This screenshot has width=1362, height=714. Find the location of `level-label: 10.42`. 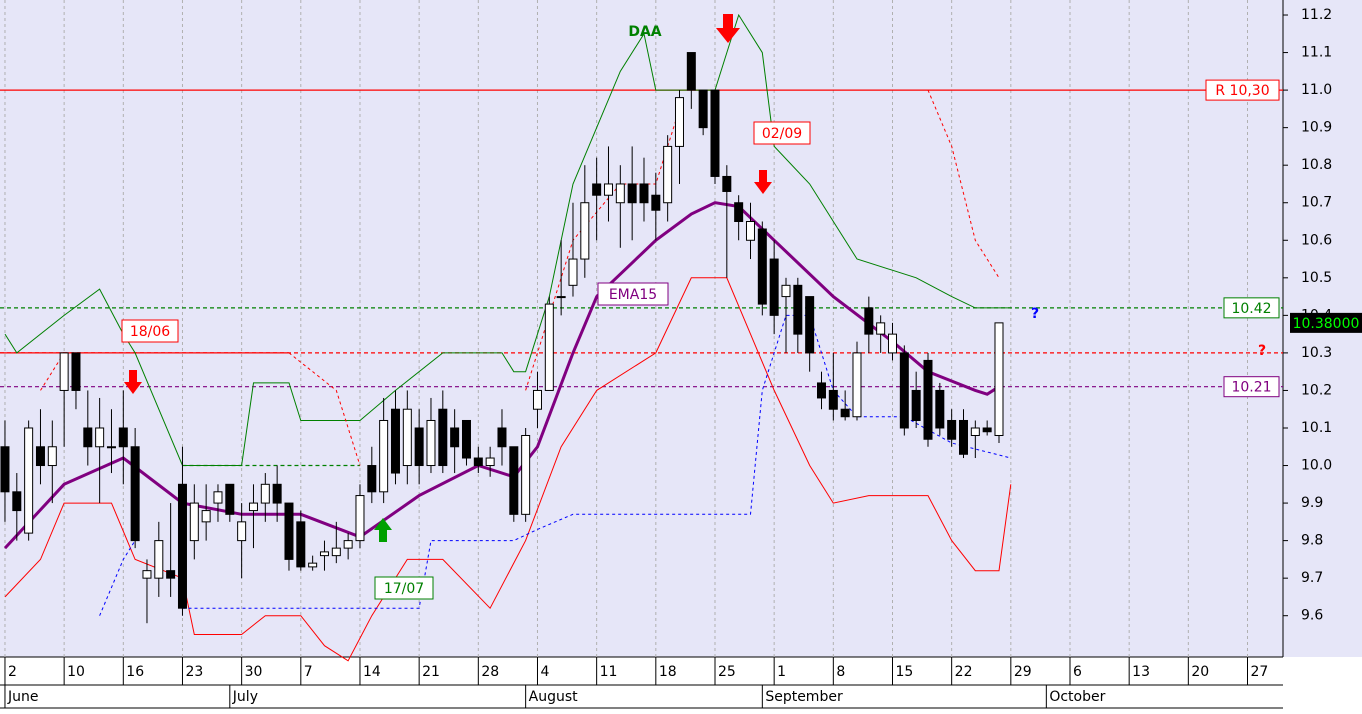

level-label: 10.42 is located at coordinates (1251, 309).